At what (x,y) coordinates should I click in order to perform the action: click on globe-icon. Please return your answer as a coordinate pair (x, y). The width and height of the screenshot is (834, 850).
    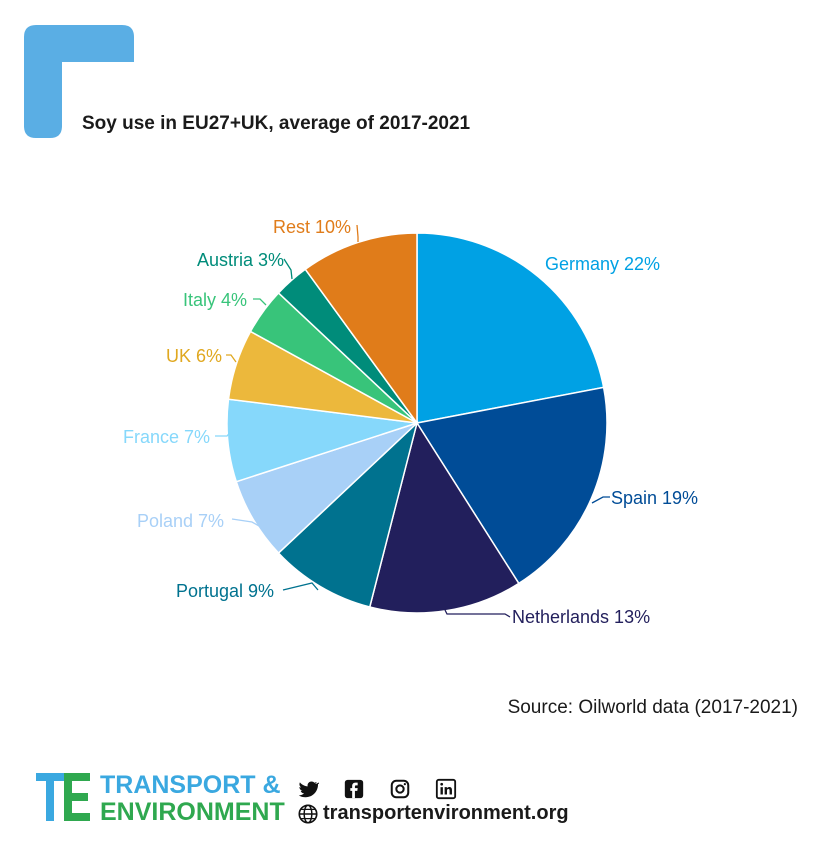
    Looking at the image, I should click on (308, 813).